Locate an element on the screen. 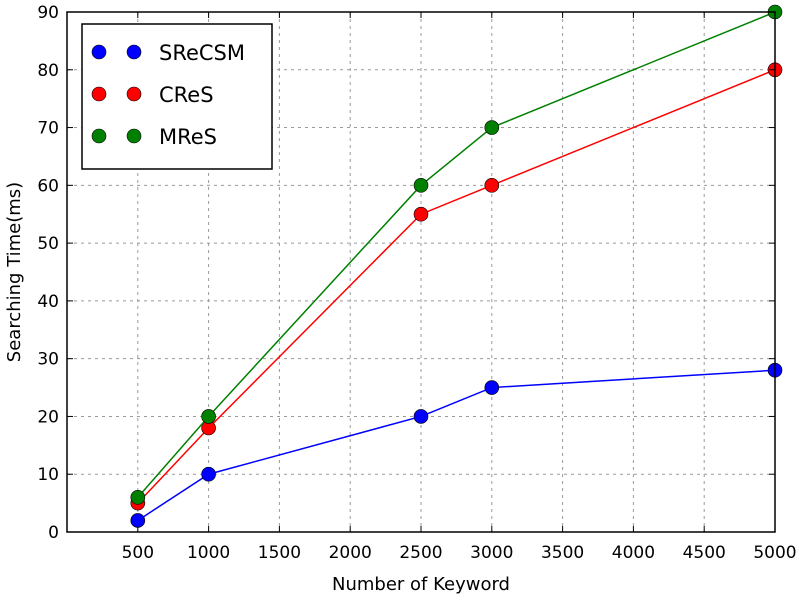 The height and width of the screenshot is (605, 800). legend-item: MReS is located at coordinates (154, 137).